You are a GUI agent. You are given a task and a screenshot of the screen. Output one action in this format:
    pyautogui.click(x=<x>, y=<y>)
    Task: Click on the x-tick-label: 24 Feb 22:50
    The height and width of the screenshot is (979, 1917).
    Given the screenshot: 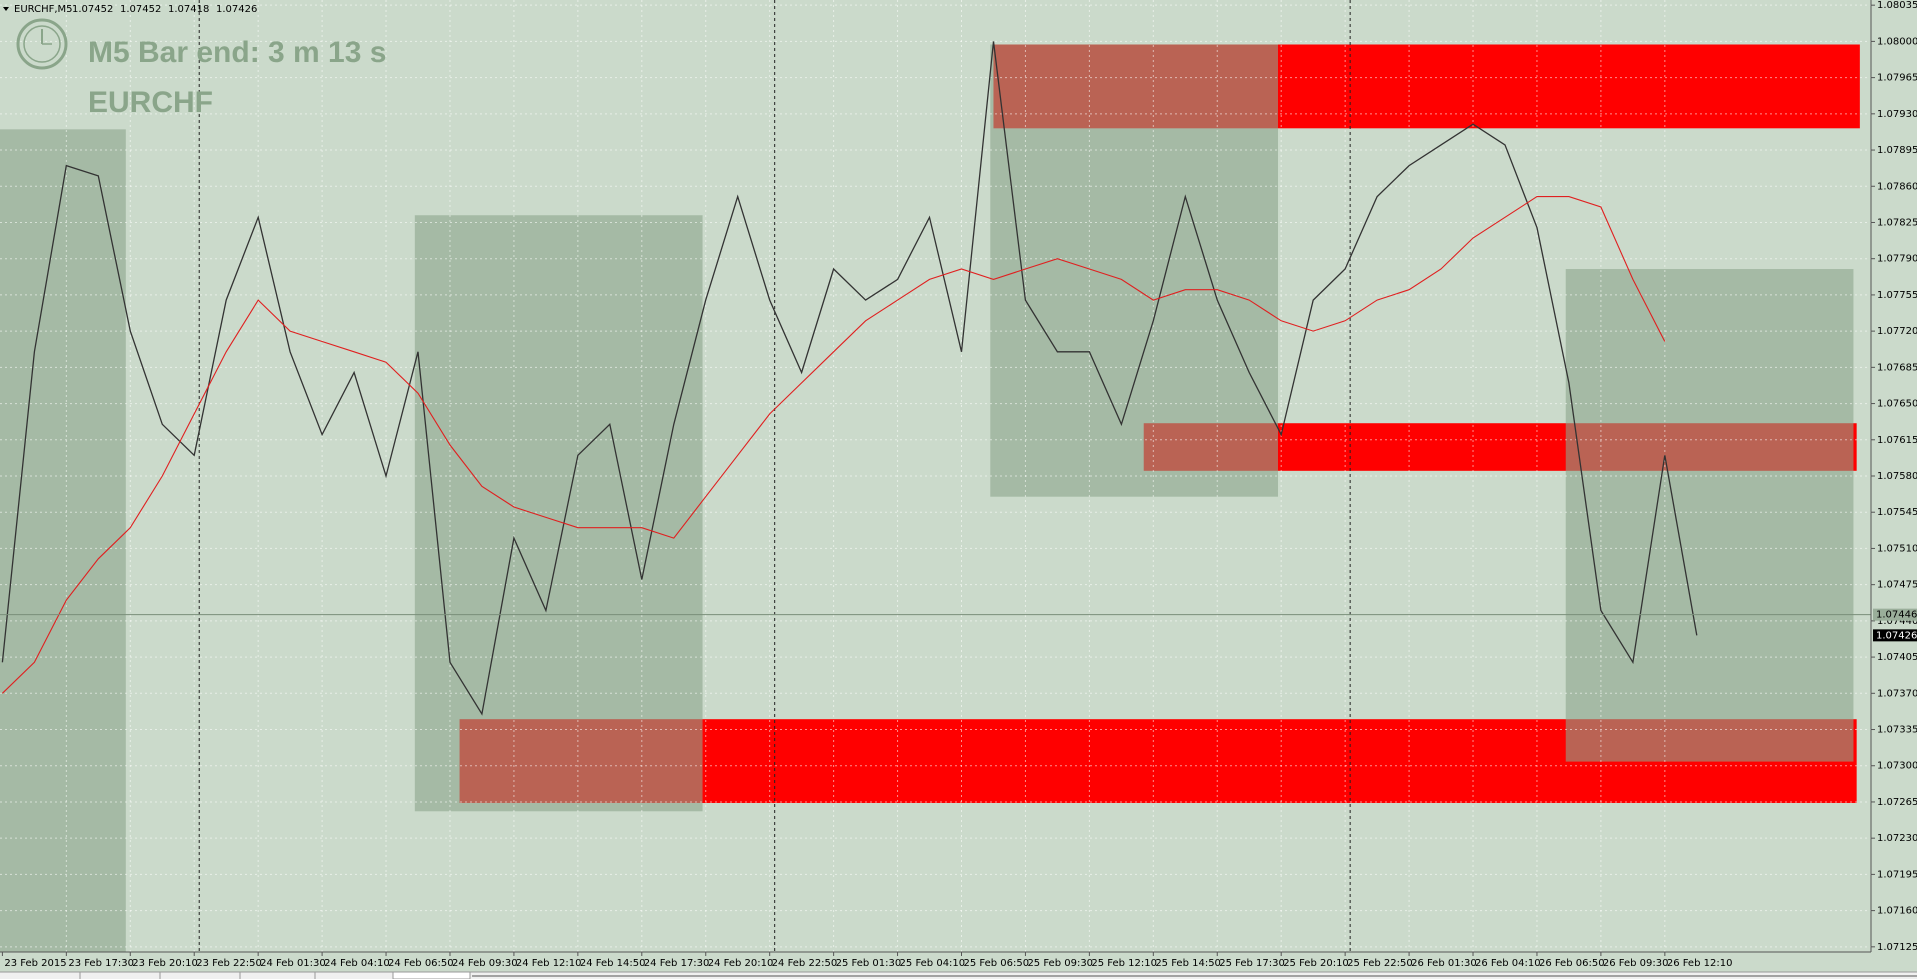 What is the action you would take?
    pyautogui.click(x=805, y=963)
    